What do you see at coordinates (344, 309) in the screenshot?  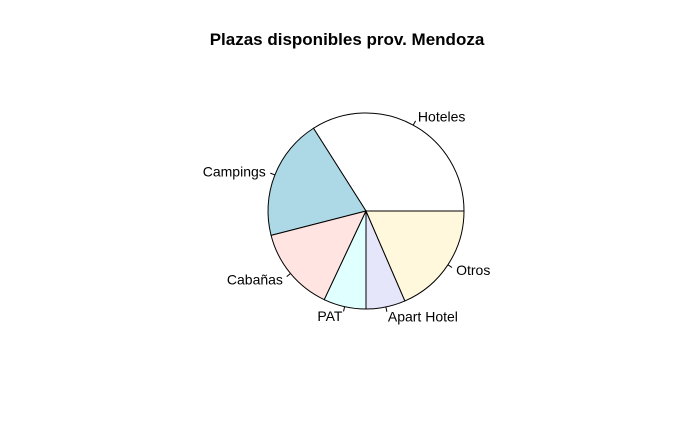 I see `pie-leader-pat` at bounding box center [344, 309].